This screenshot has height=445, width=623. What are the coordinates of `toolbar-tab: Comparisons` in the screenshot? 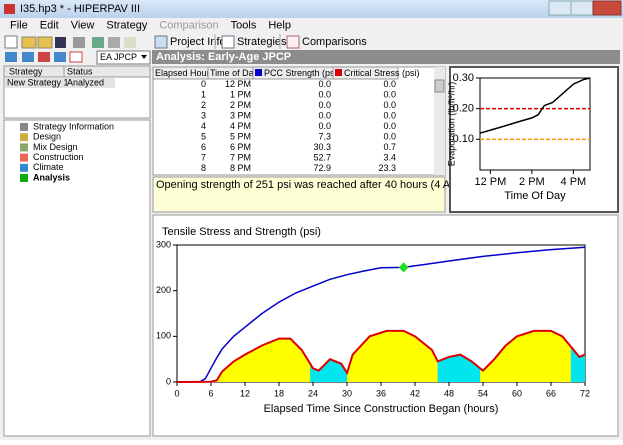 It's located at (334, 42).